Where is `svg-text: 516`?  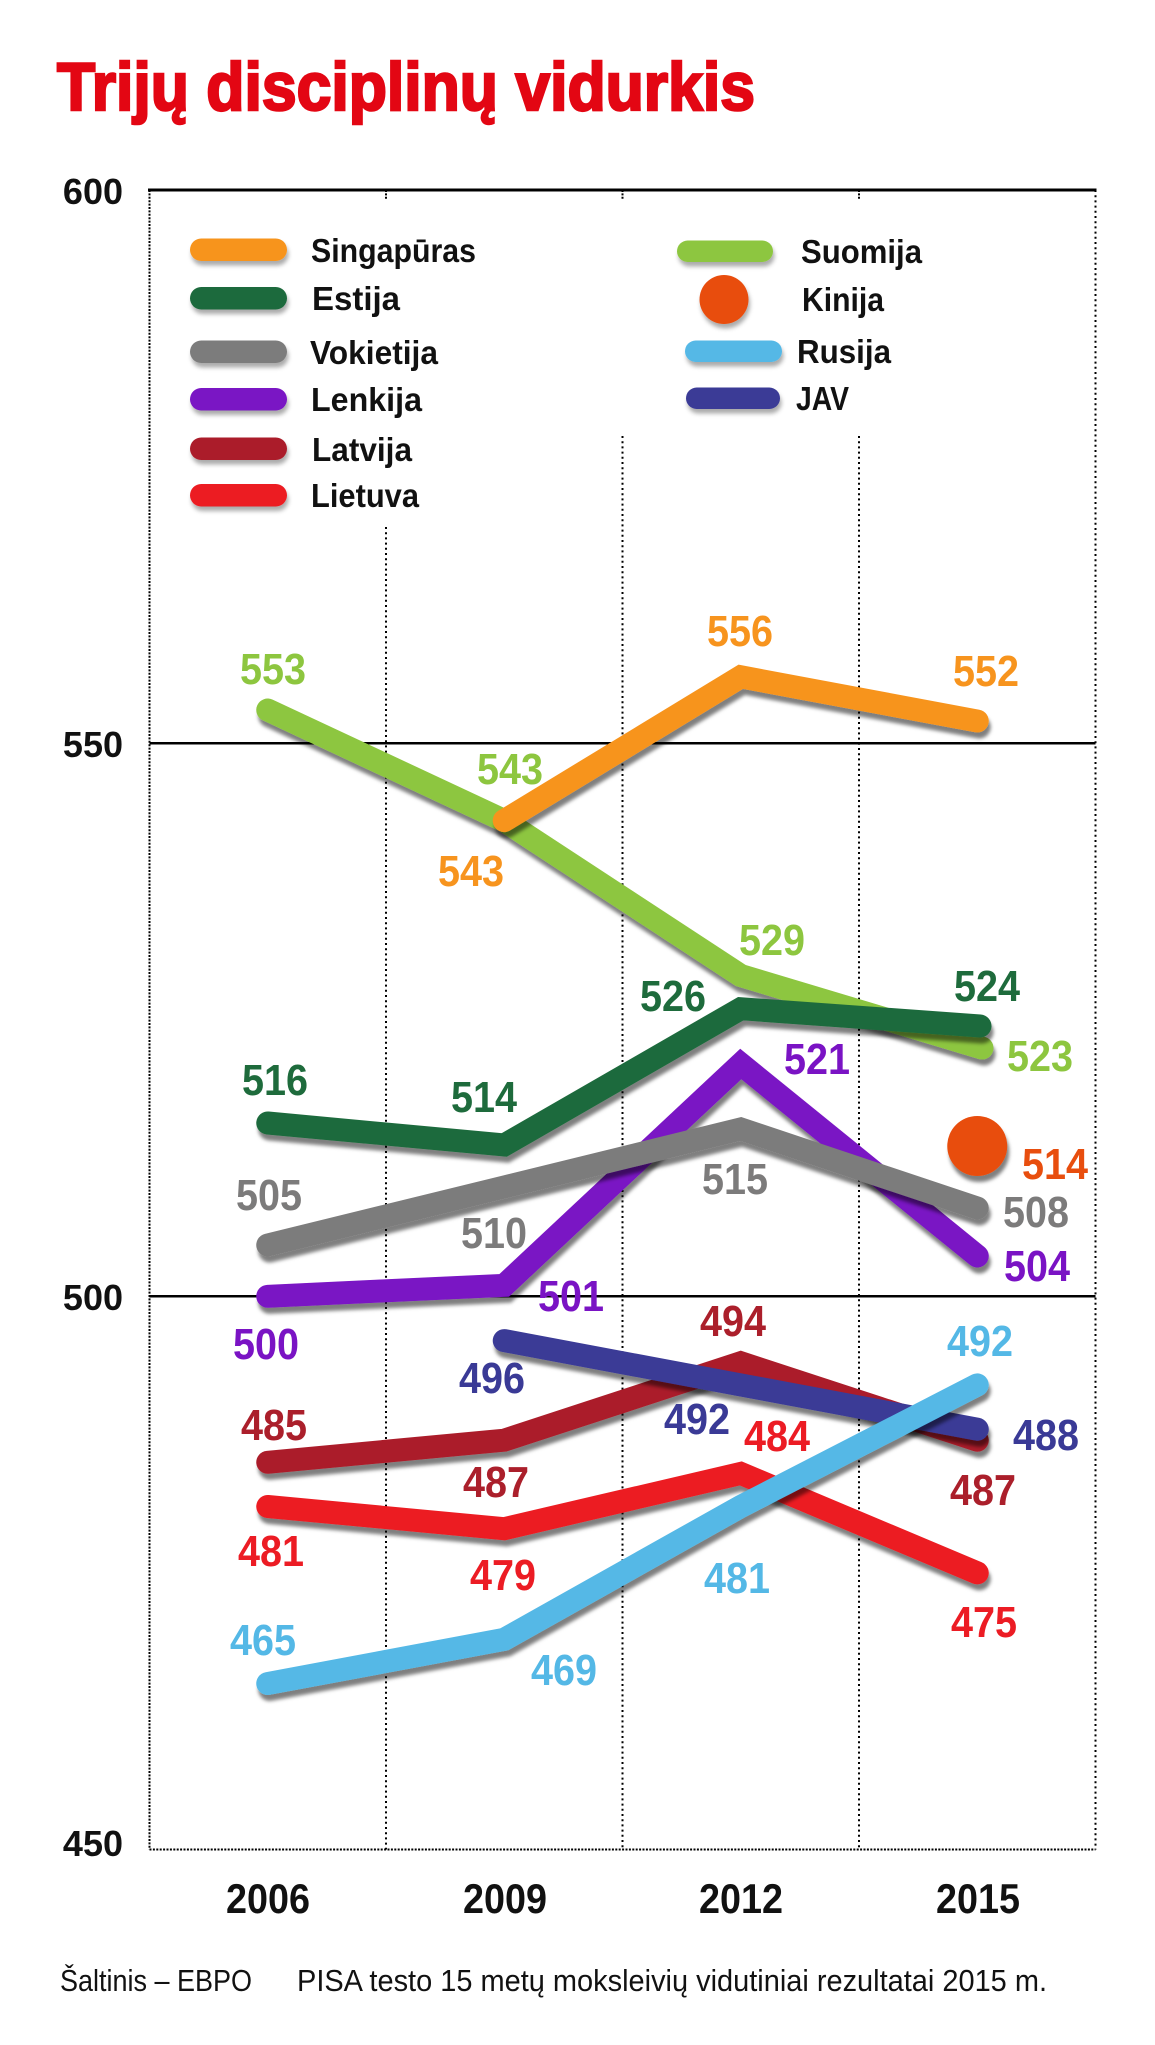 svg-text: 516 is located at coordinates (275, 1080).